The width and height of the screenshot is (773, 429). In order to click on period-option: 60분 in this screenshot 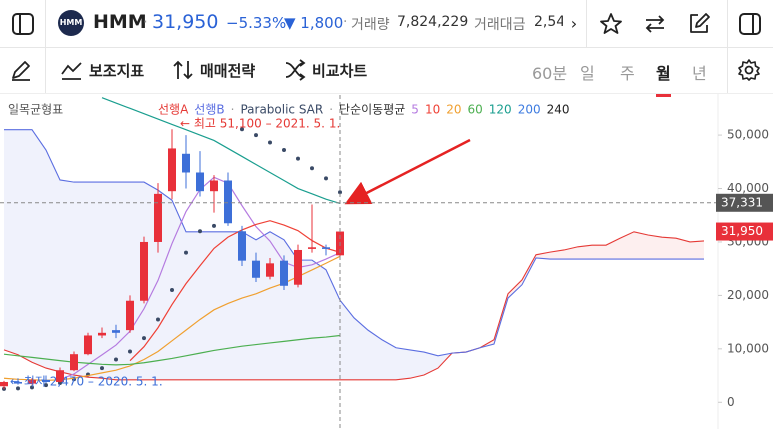, I will do `click(550, 73)`.